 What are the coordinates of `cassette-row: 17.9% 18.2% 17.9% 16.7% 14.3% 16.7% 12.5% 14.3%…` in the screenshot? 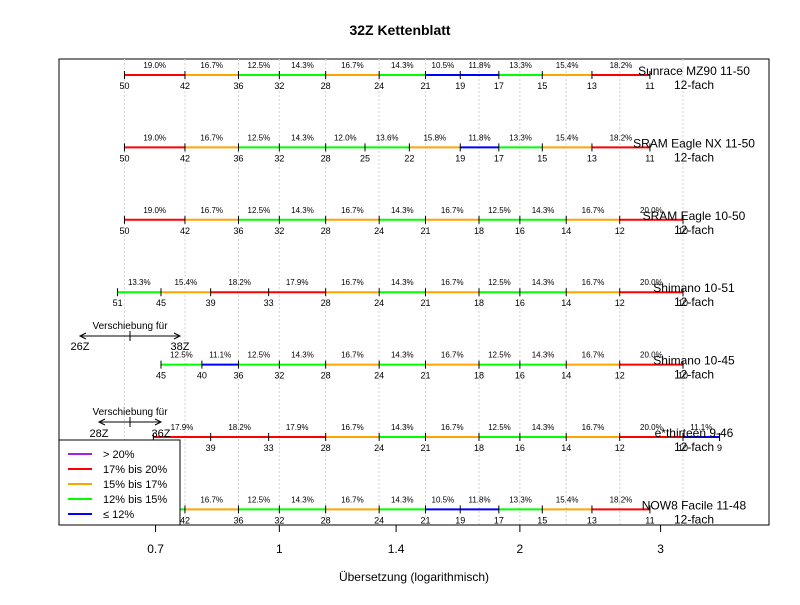 It's located at (440, 438).